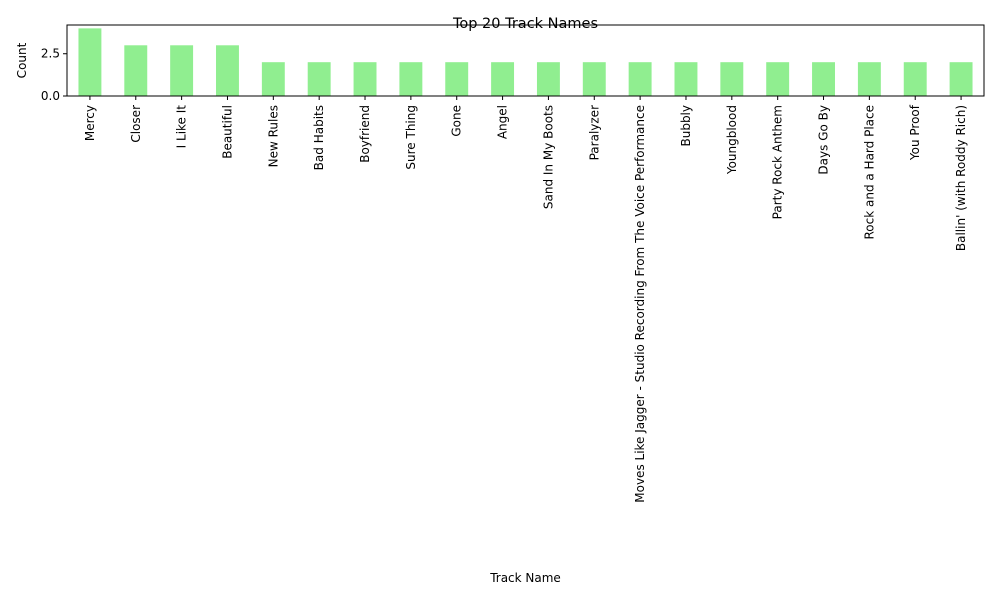 The width and height of the screenshot is (1000, 600). Describe the element at coordinates (365, 134) in the screenshot. I see `x-tick-label-6: Boyfriend` at that location.